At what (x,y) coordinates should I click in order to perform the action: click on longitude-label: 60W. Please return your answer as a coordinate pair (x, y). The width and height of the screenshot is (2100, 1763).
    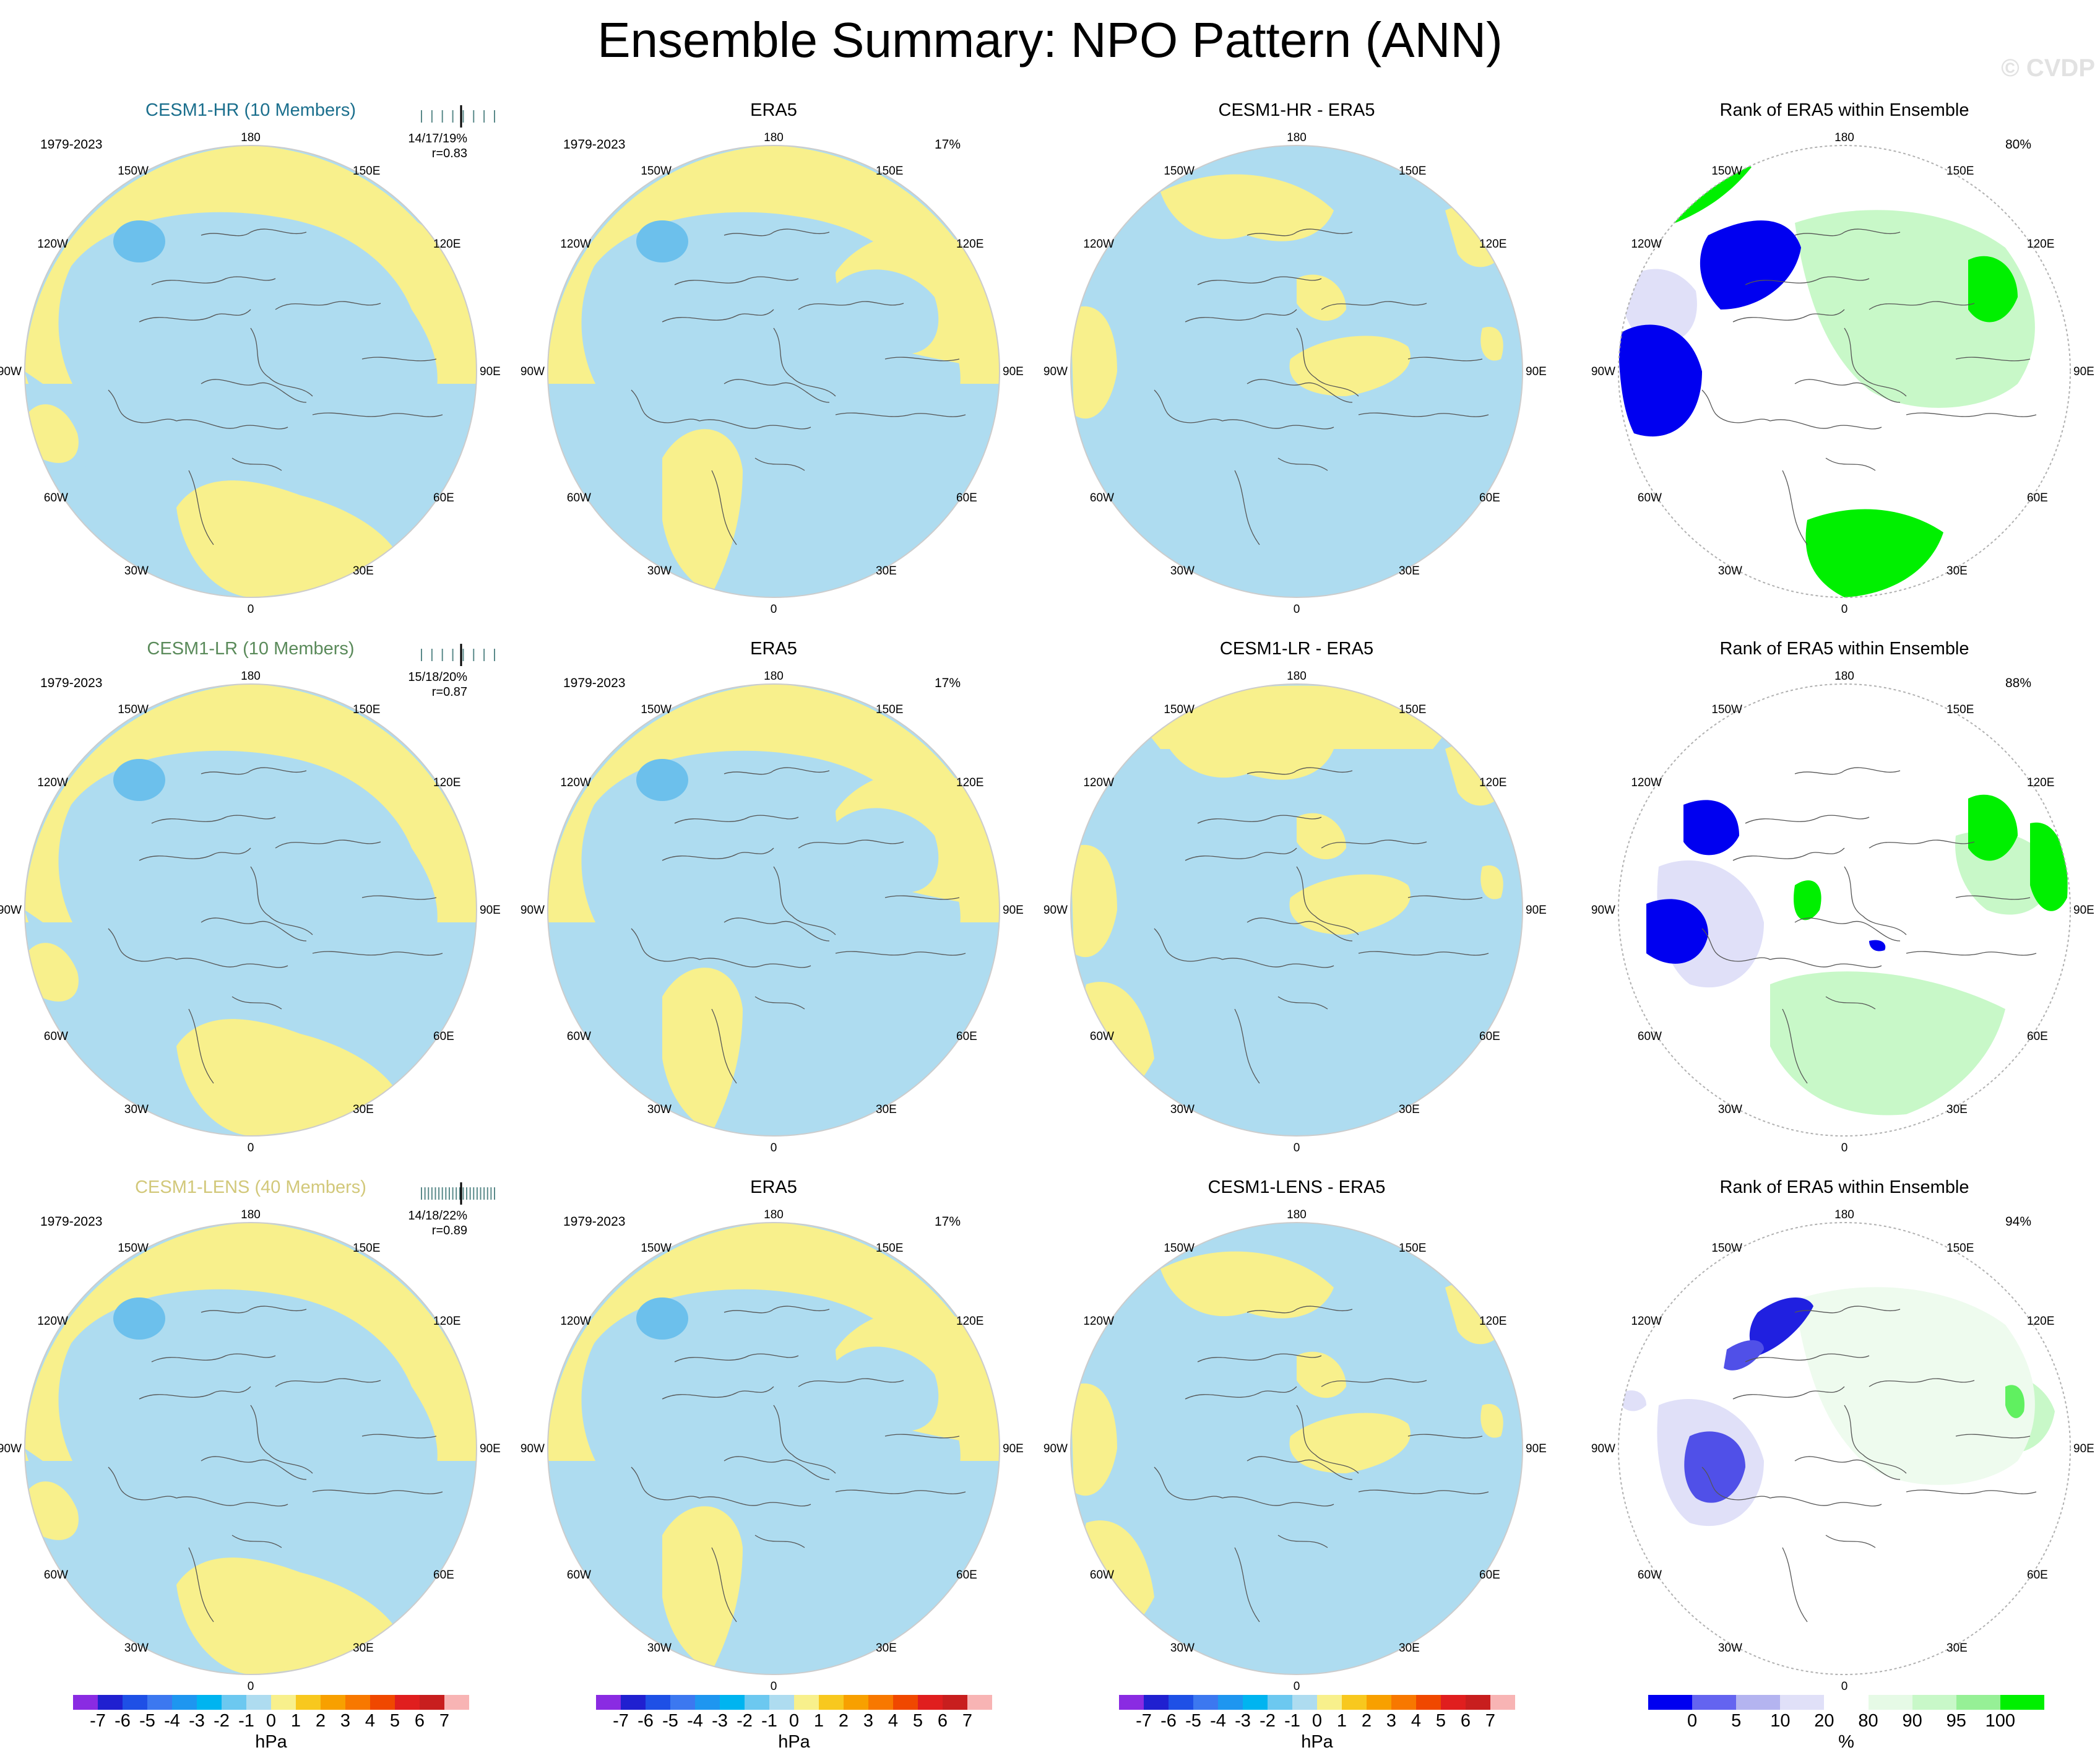
    Looking at the image, I should click on (1650, 1575).